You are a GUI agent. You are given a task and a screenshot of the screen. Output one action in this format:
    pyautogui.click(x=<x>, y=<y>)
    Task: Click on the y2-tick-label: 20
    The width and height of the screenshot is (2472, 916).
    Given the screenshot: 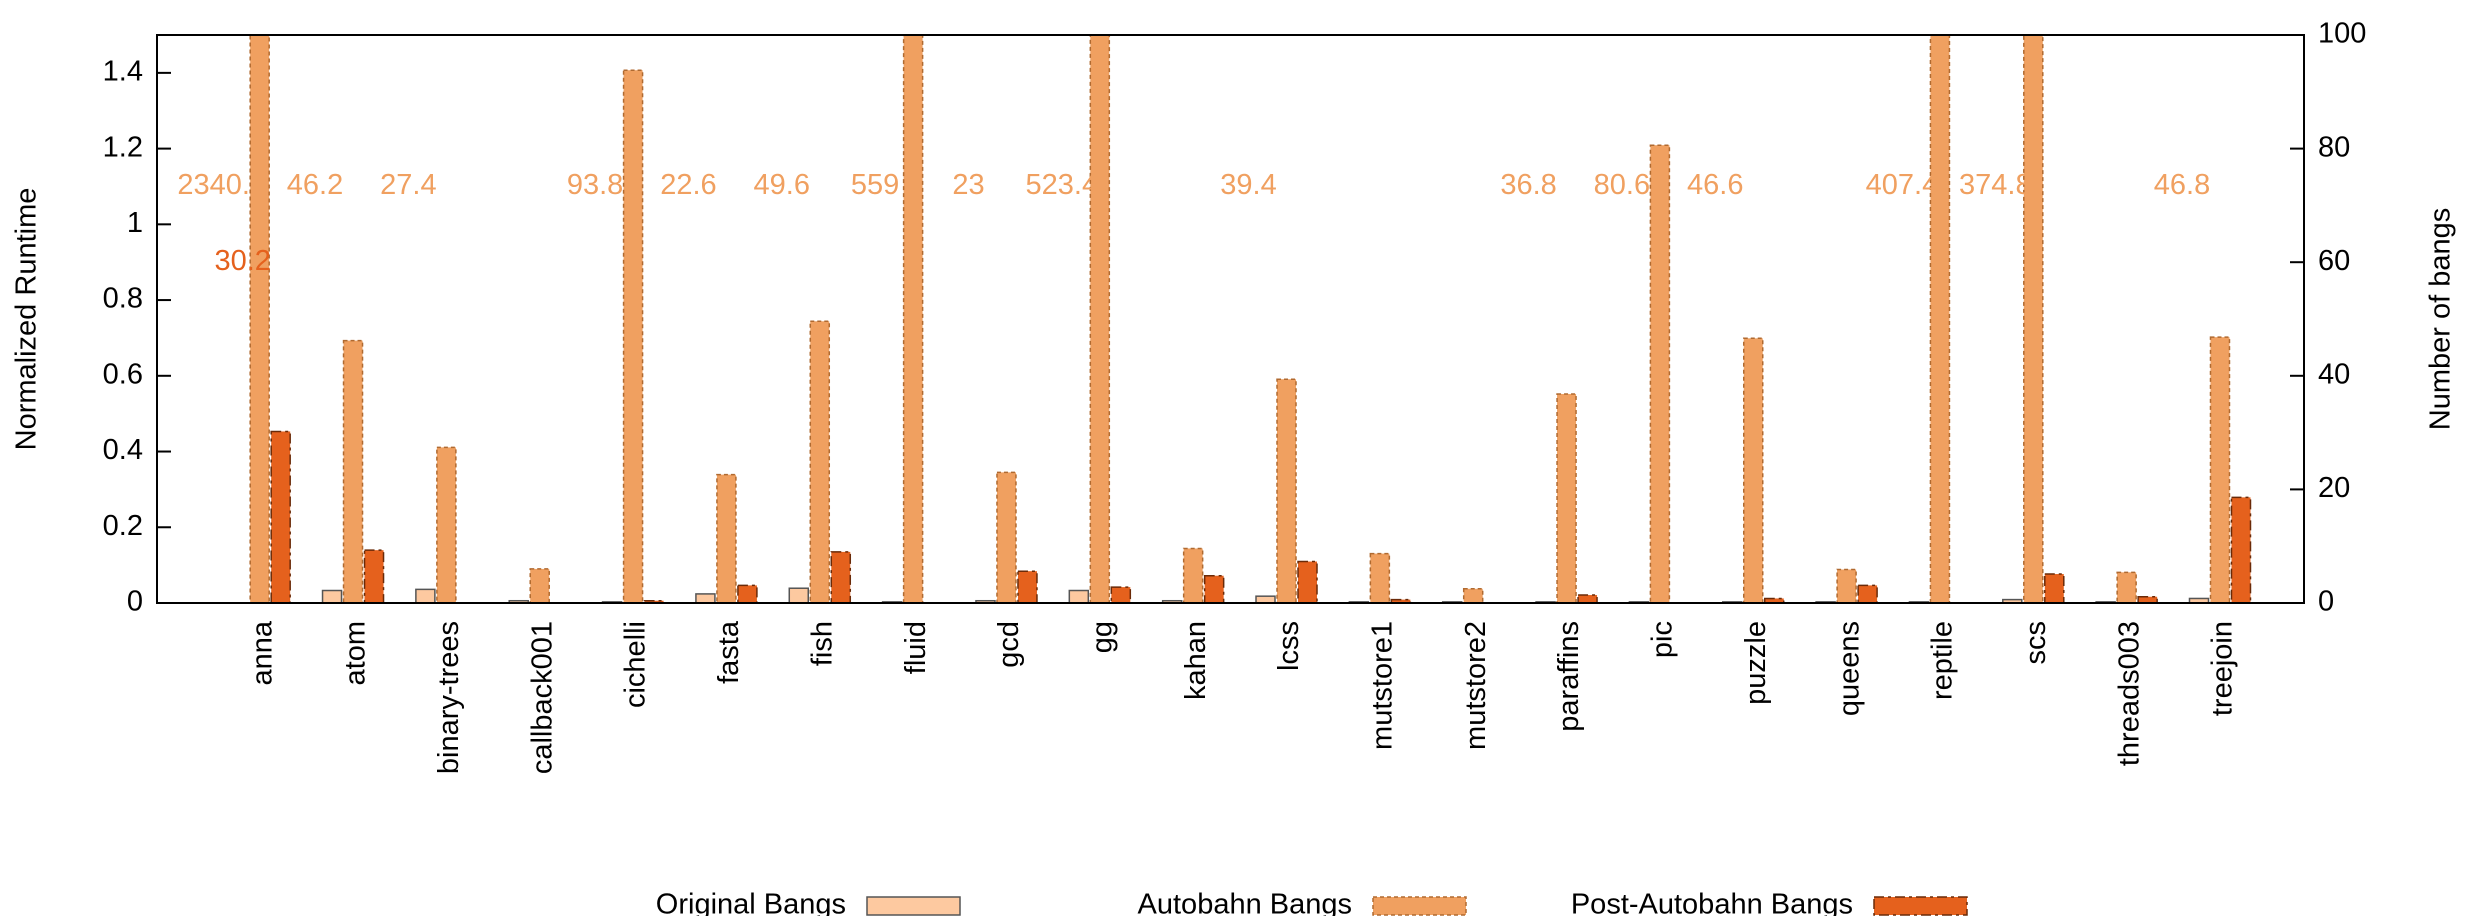 What is the action you would take?
    pyautogui.click(x=2334, y=488)
    